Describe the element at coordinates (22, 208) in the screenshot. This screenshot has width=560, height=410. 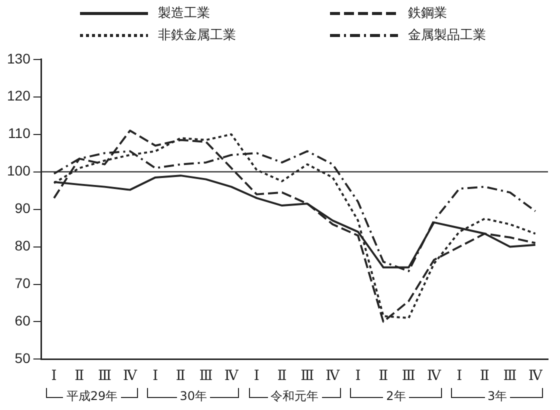
I see `y-tick-label: 90` at that location.